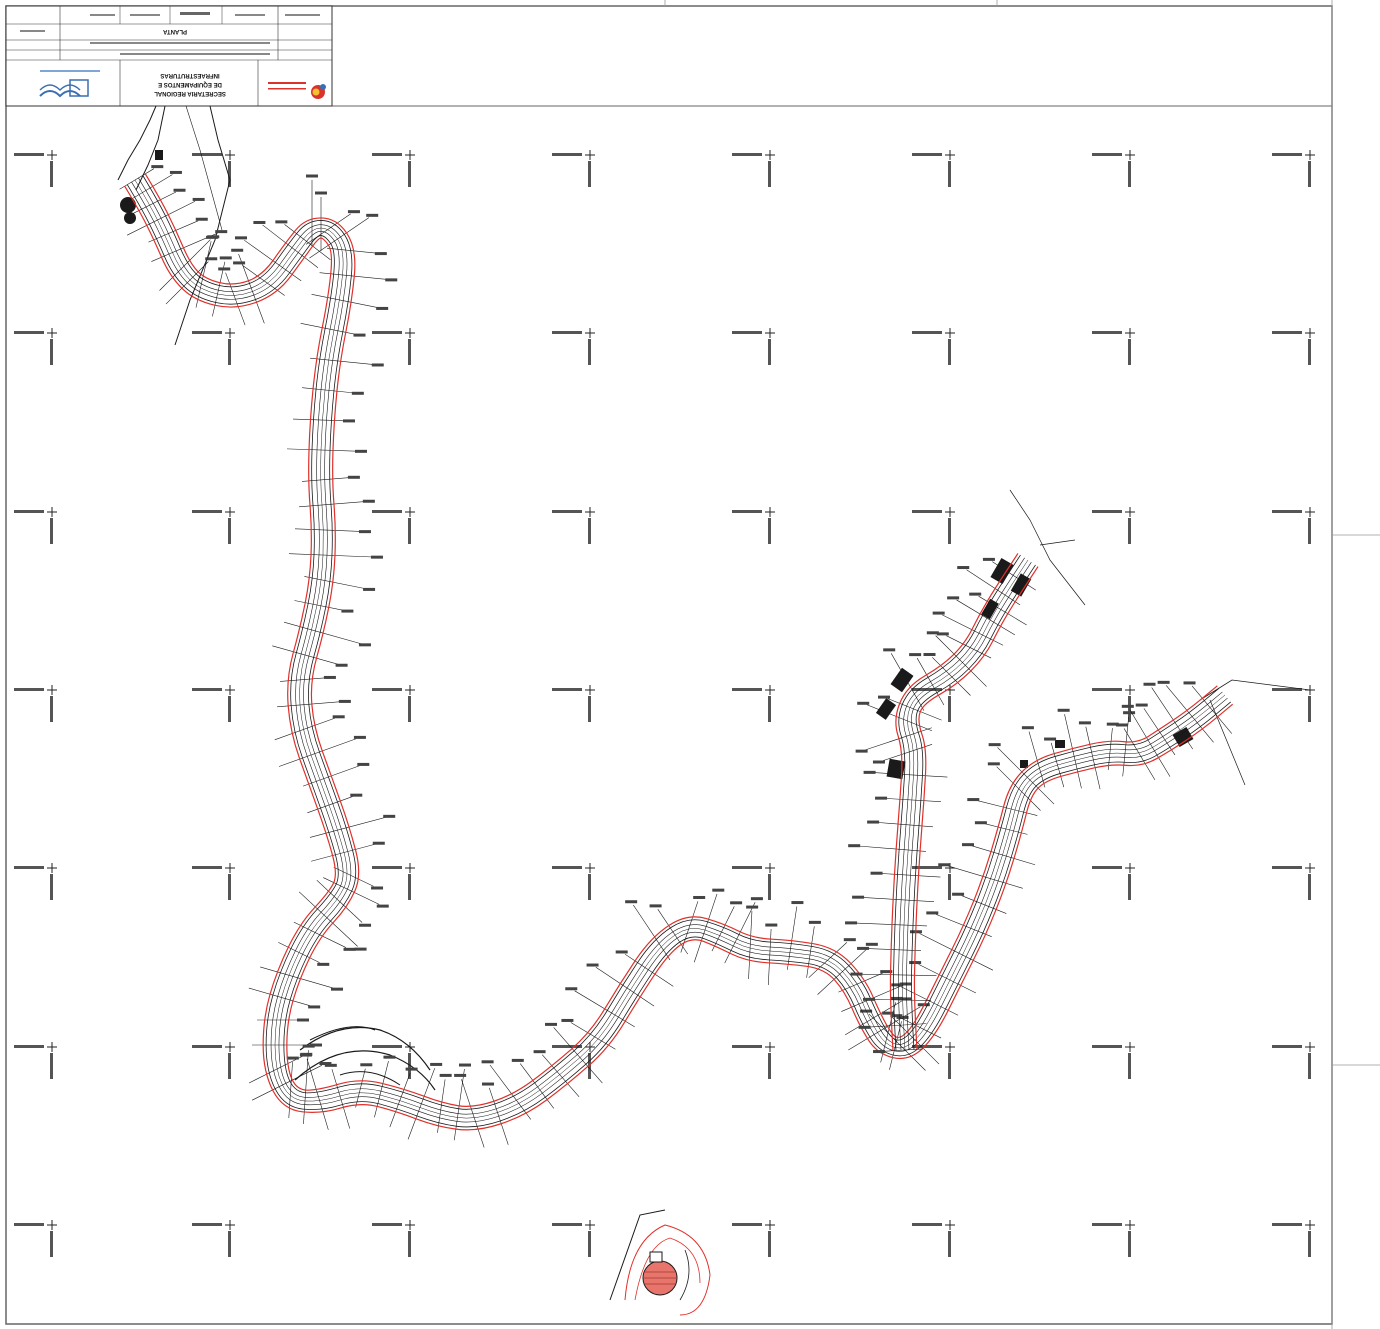 Image resolution: width=1380 pixels, height=1329 pixels. I want to click on road-boundary-red, so click(976, 808).